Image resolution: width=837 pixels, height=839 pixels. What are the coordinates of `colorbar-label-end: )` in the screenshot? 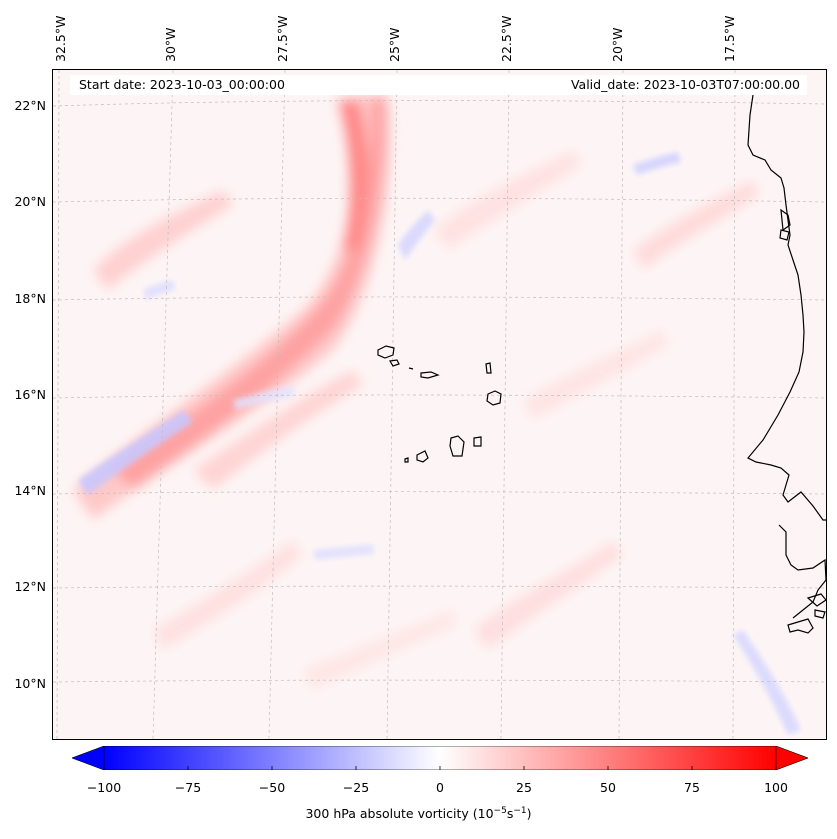 It's located at (529, 814).